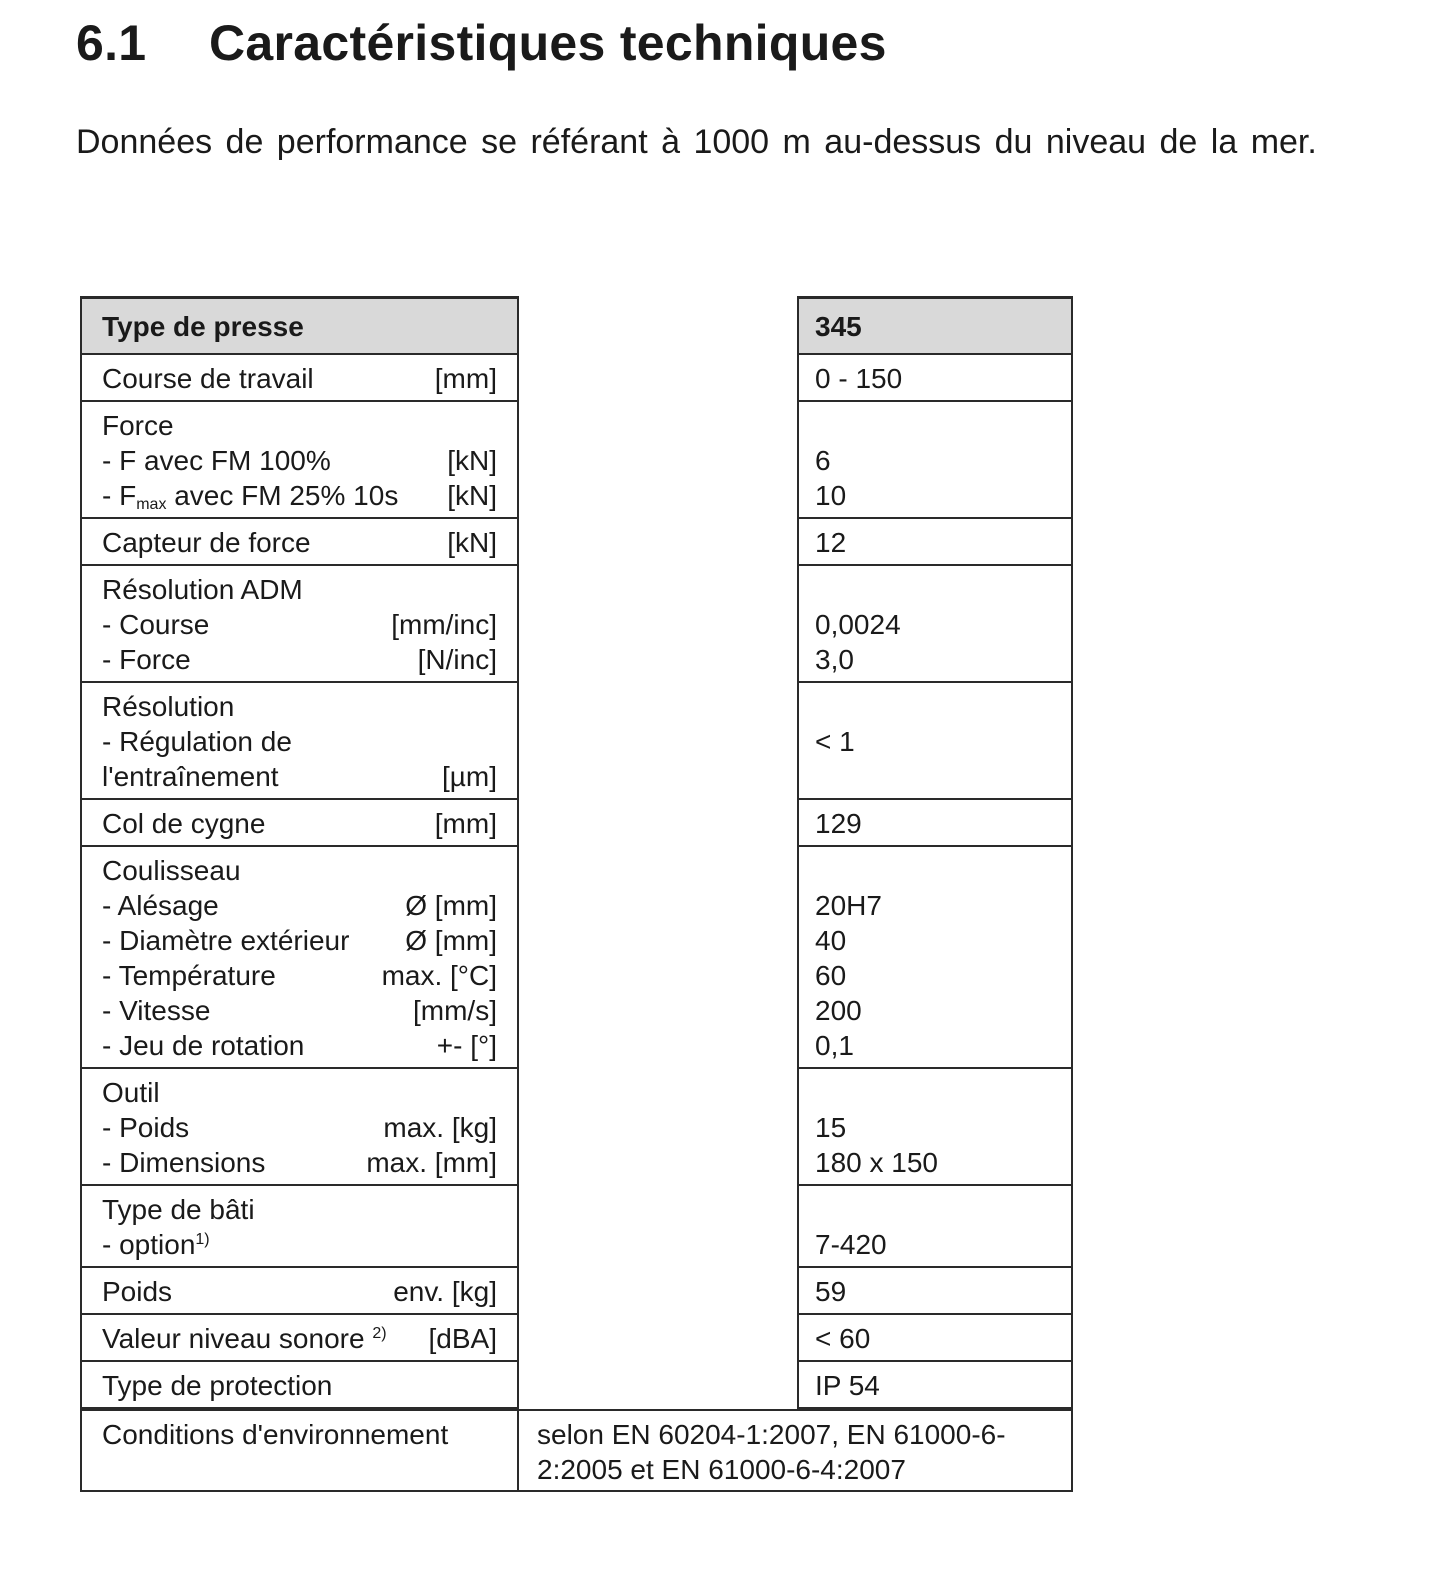 This screenshot has width=1445, height=1578. Describe the element at coordinates (379, 1333) in the screenshot. I see `footnote-ref: 2)` at that location.